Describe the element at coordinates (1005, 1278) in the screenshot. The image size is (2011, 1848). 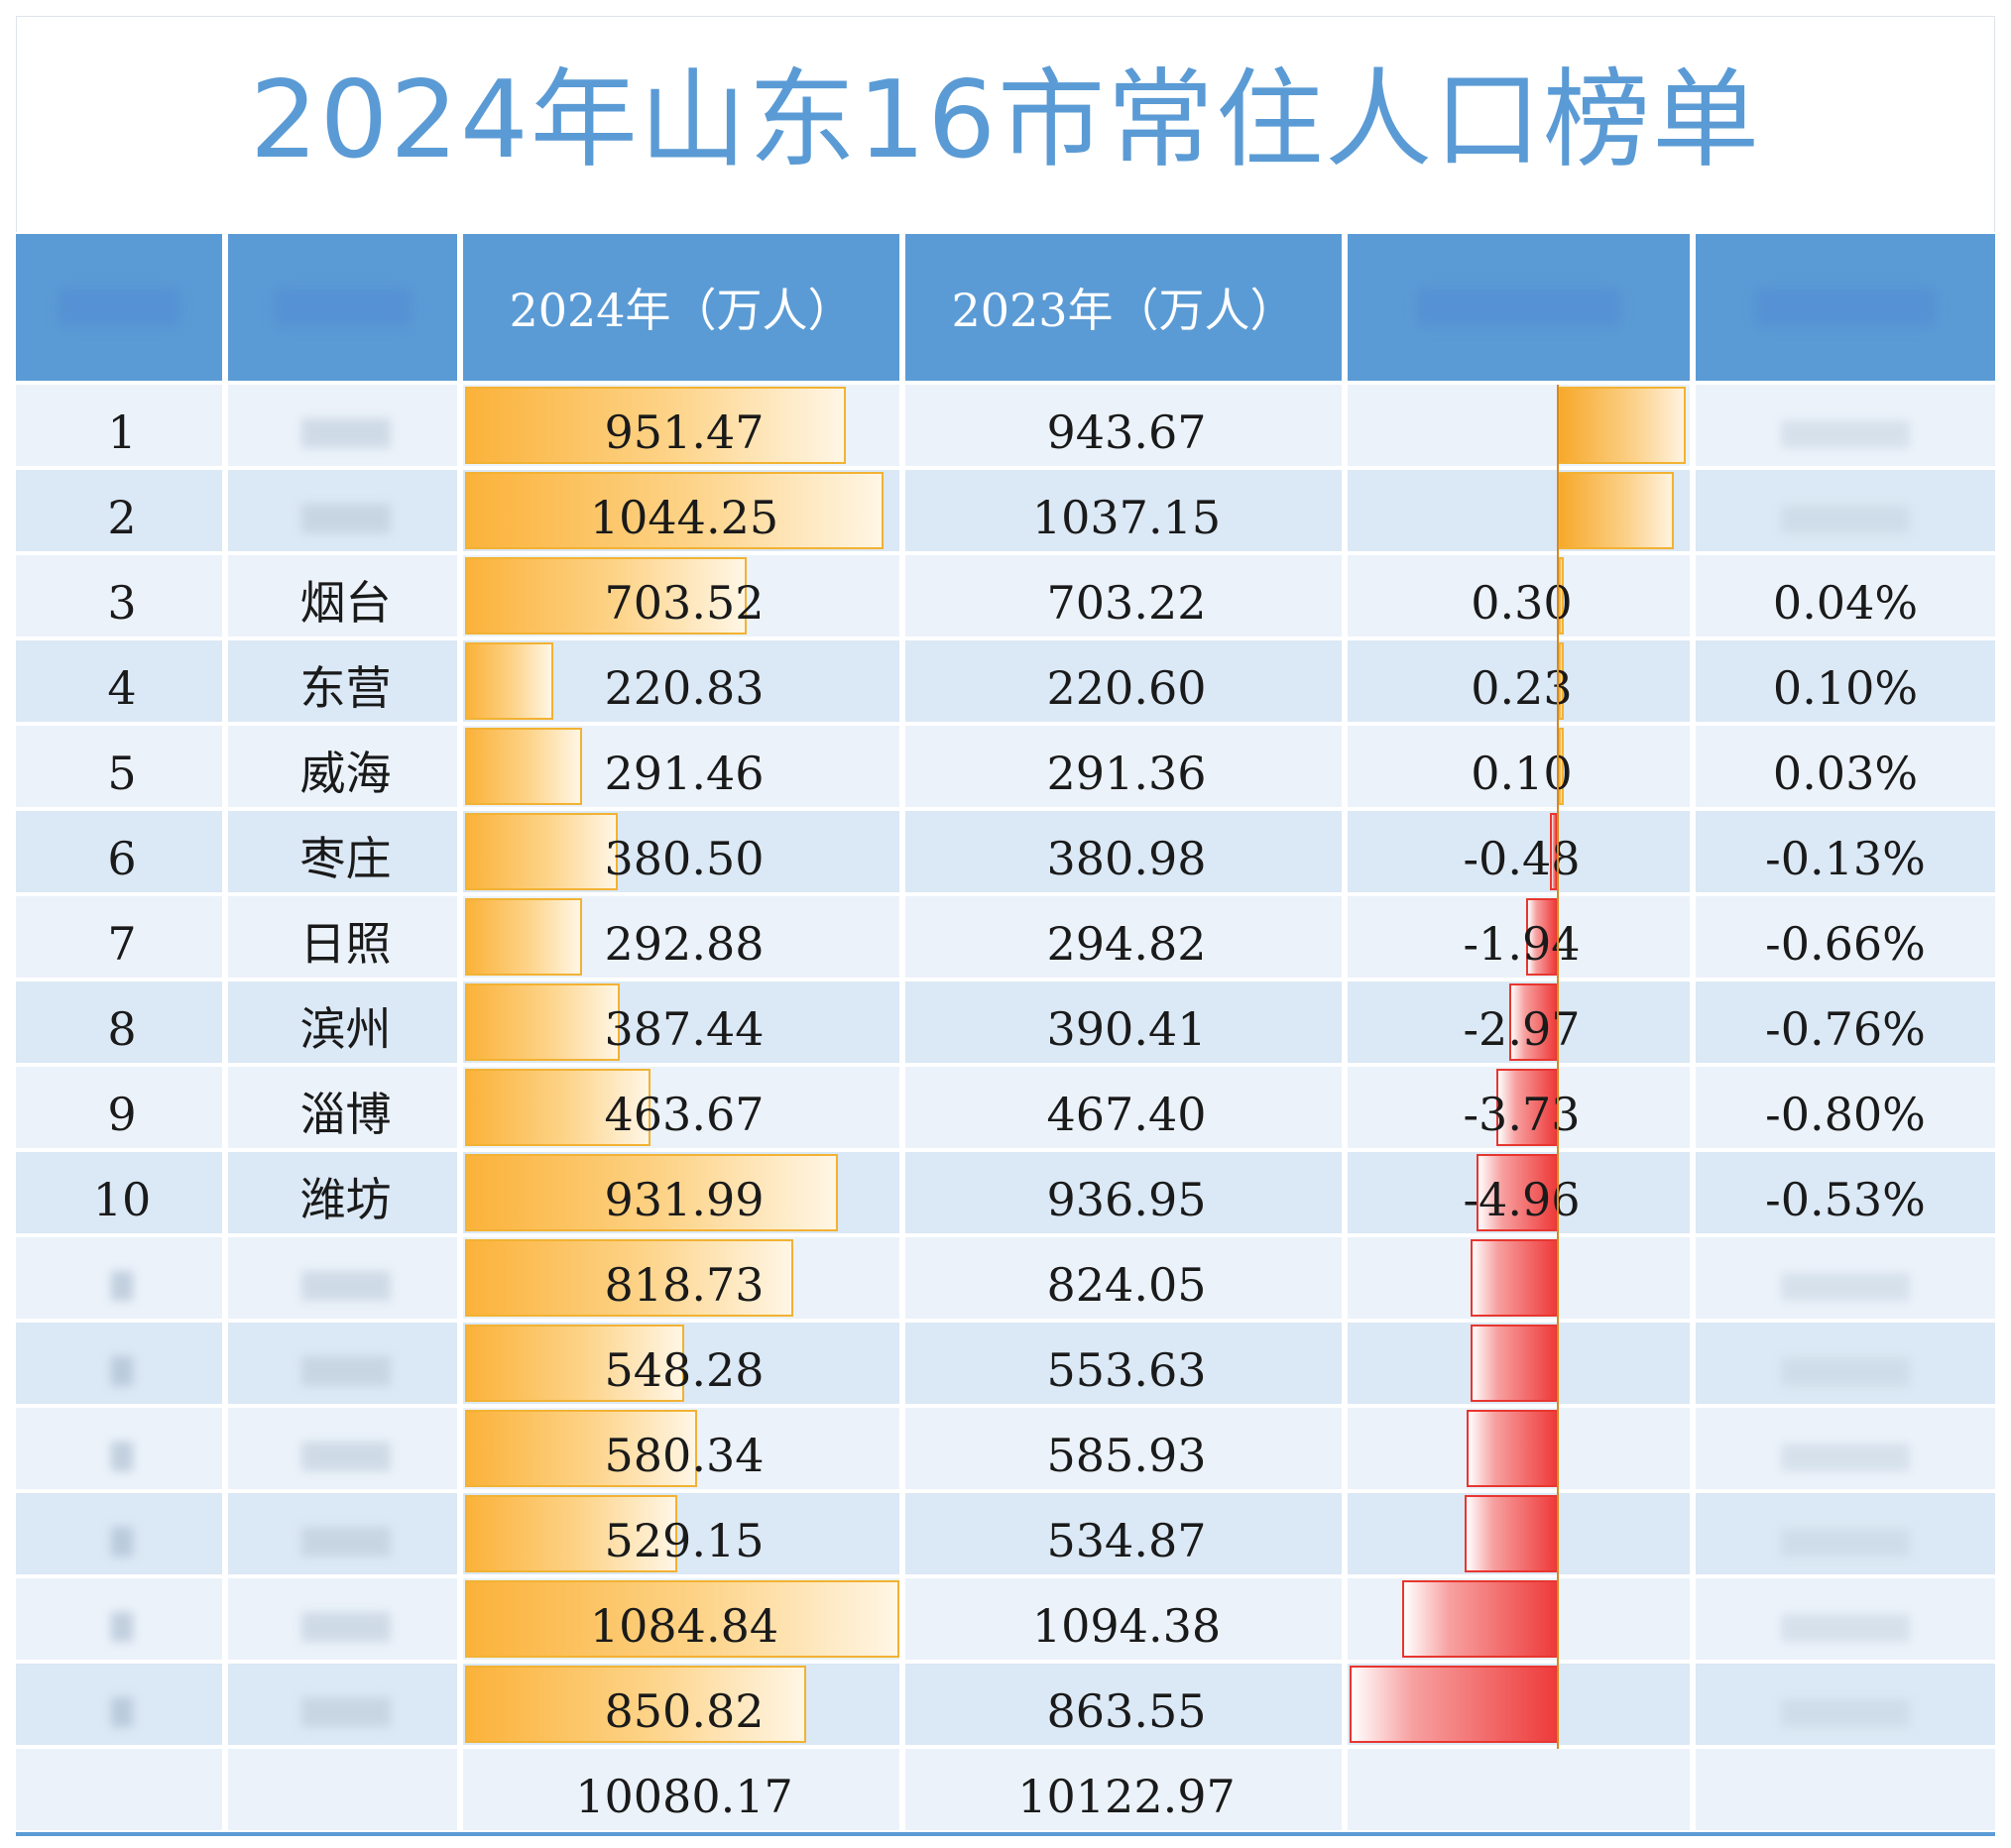
I see `table-row: 818.73 824.05` at that location.